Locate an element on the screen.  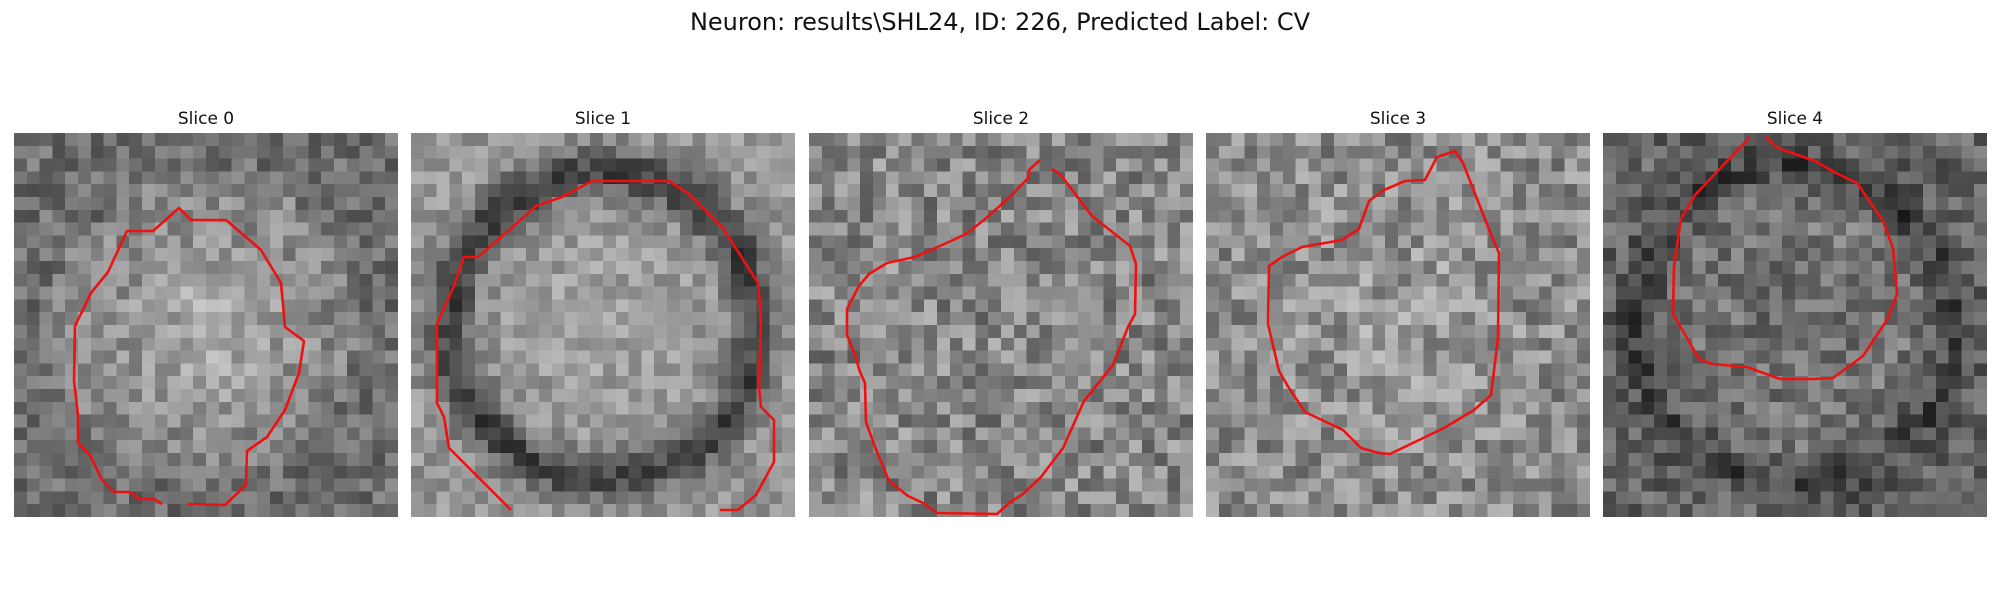
slice-1-title: Slice 1 is located at coordinates (603, 119).